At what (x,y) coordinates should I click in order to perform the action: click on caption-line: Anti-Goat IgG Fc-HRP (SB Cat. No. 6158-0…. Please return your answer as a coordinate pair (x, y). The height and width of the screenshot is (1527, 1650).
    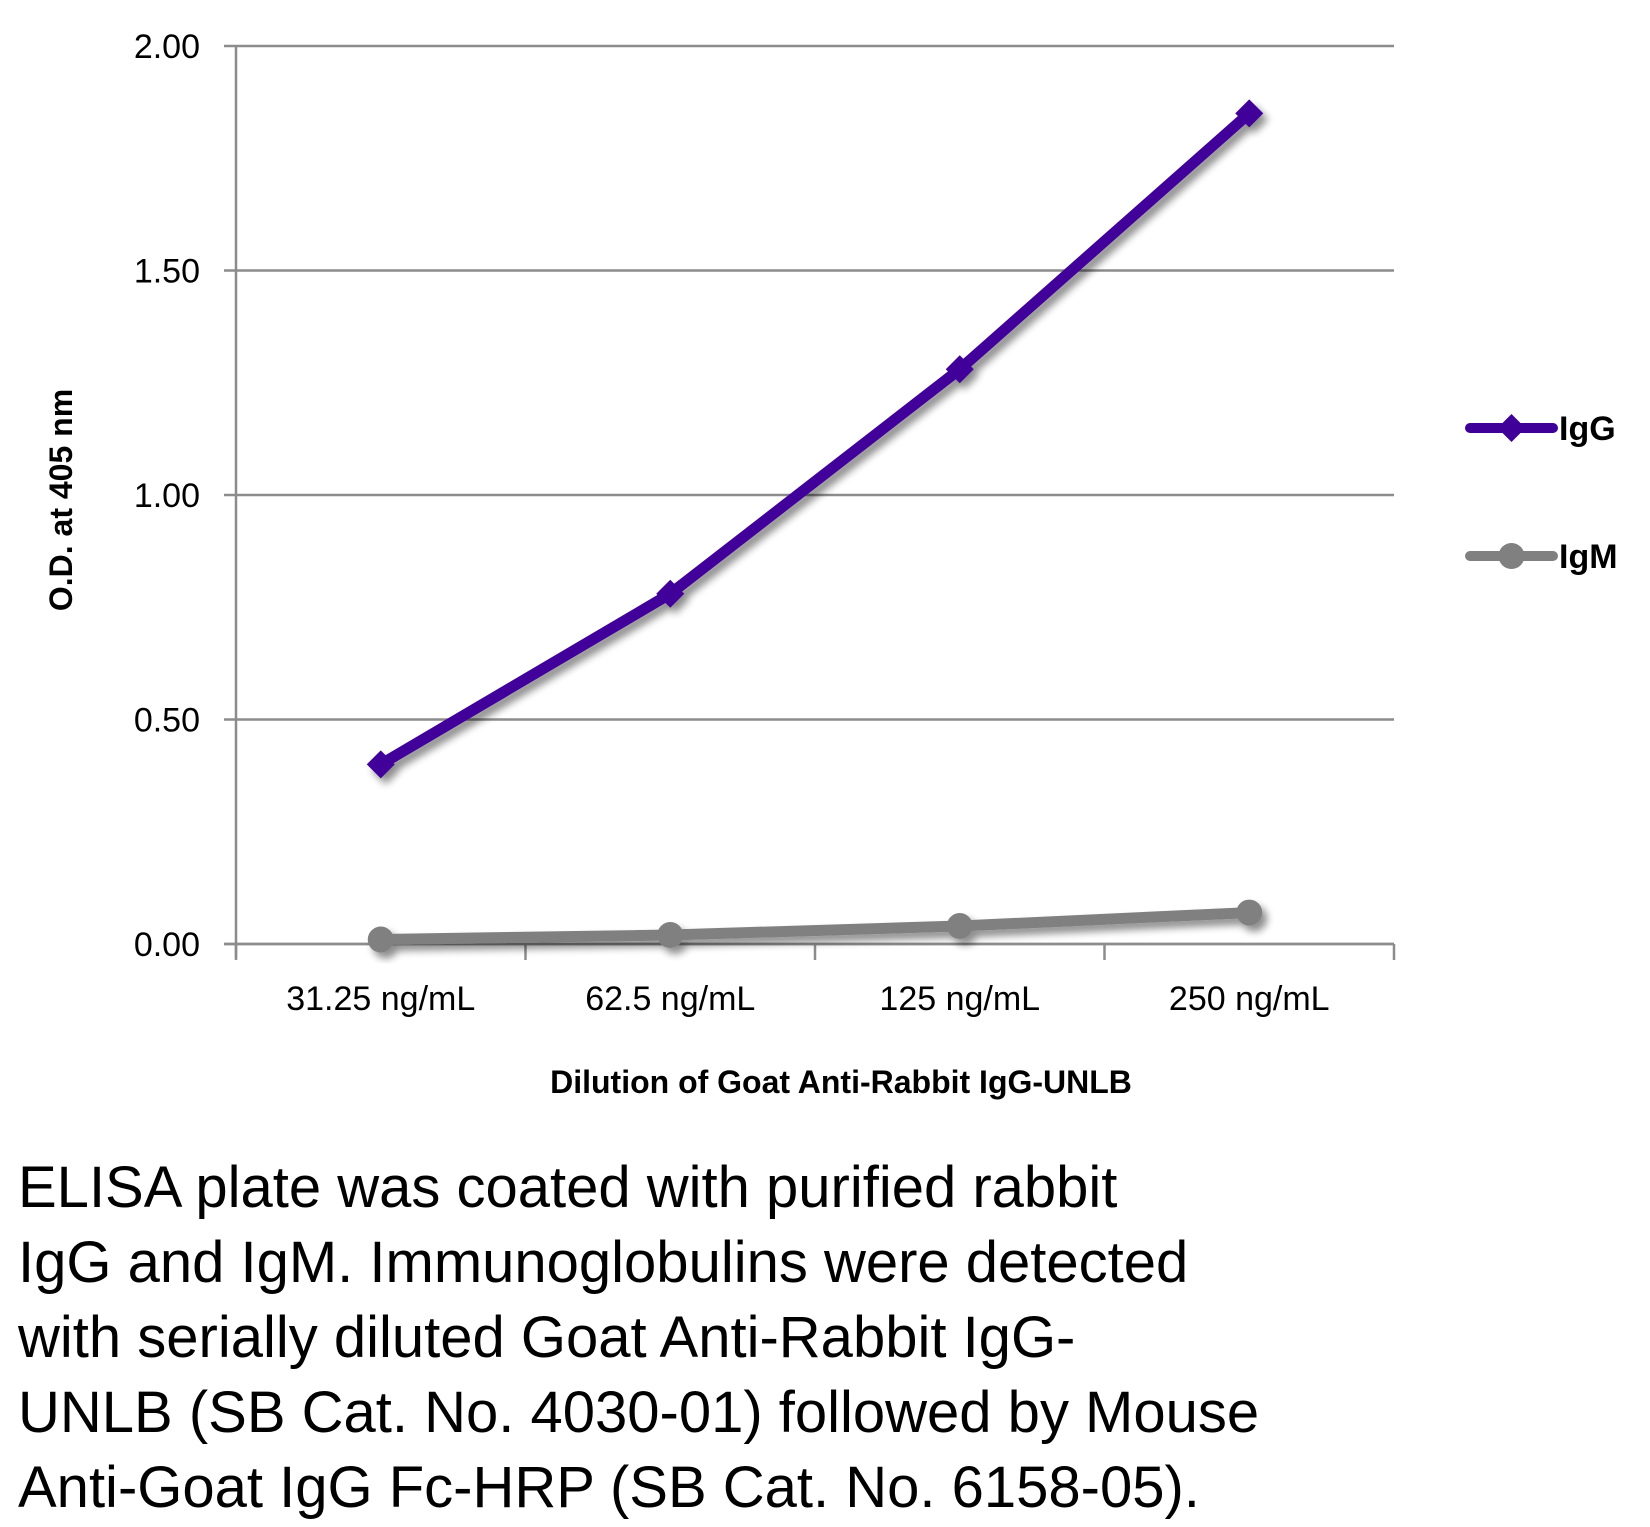
    Looking at the image, I should click on (609, 1487).